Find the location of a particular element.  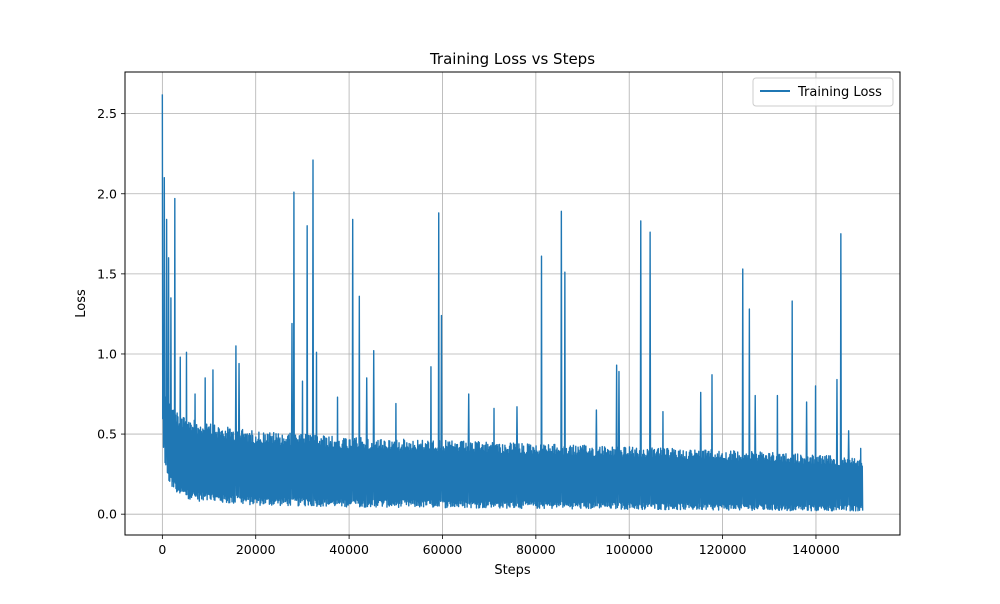

chart-title: Training Loss vs Steps is located at coordinates (512, 59).